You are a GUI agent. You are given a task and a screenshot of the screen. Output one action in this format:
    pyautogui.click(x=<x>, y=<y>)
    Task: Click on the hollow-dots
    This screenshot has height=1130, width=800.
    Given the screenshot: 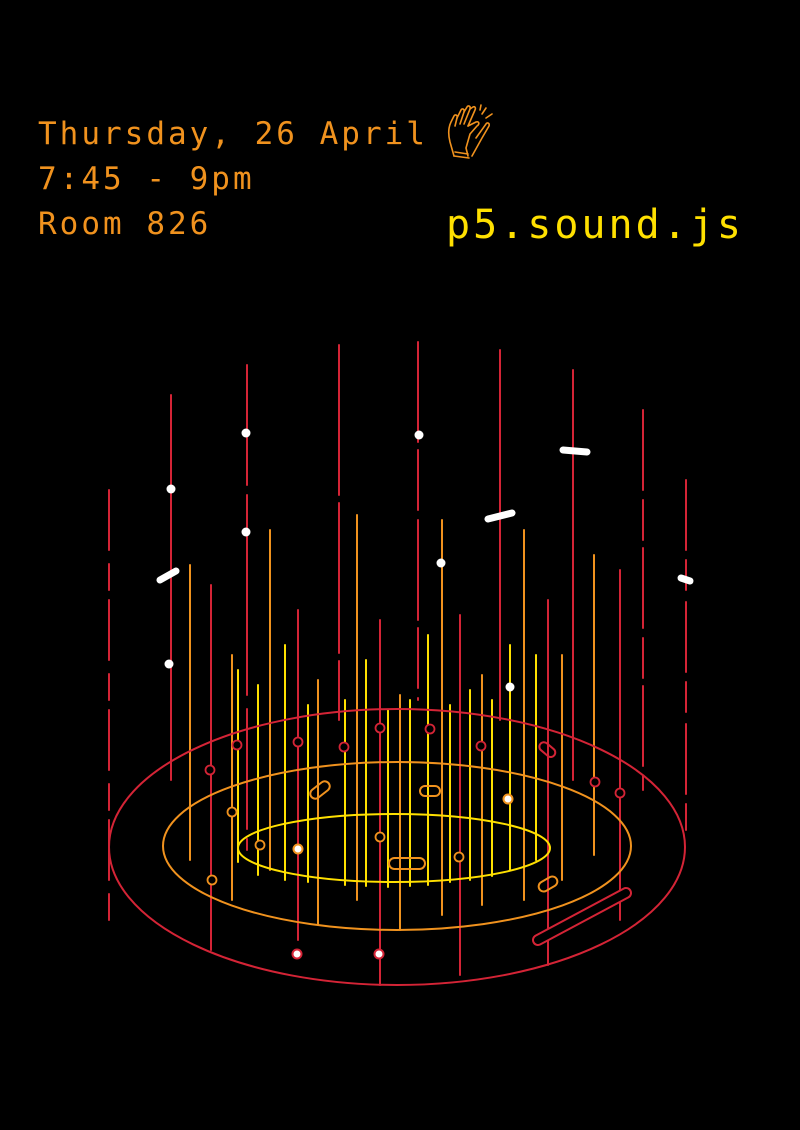 What is the action you would take?
    pyautogui.click(x=415, y=804)
    